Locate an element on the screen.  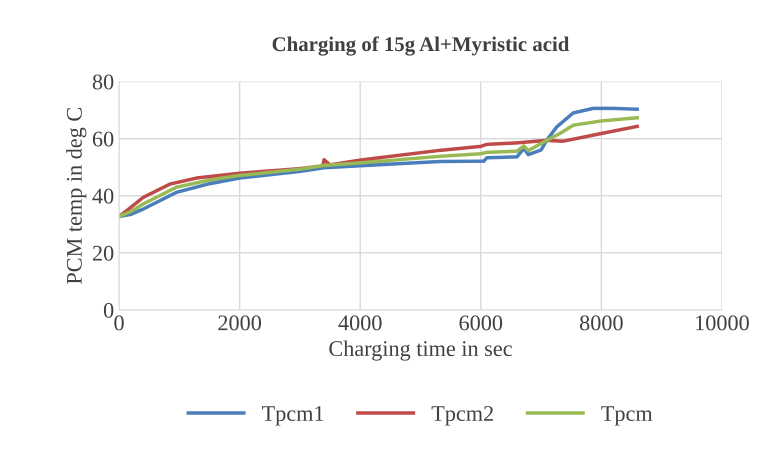
chart-title: Charging of 15g Al+Myristic acid is located at coordinates (421, 46).